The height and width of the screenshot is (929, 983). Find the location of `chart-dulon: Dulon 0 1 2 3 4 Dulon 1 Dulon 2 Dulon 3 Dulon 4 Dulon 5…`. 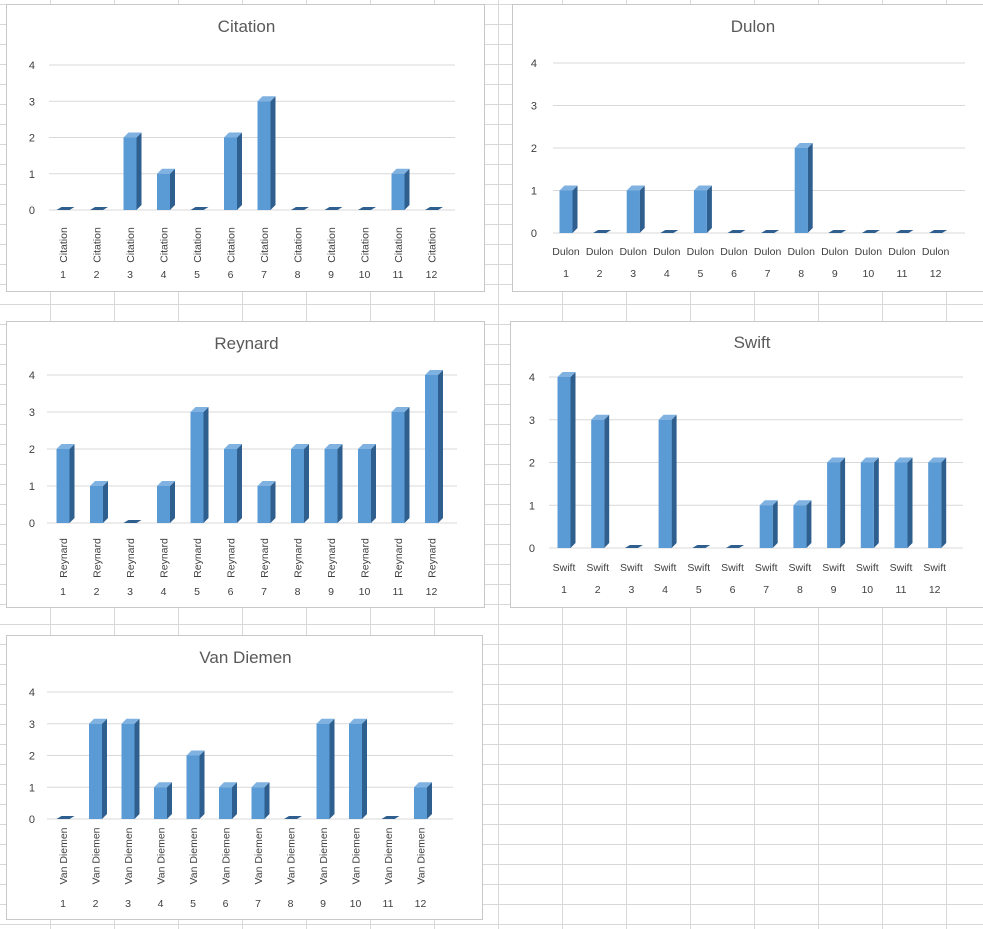

chart-dulon: Dulon 0 1 2 3 4 Dulon 1 Dulon 2 Dulon 3 Dulon 4 Dulon 5… is located at coordinates (747, 148).